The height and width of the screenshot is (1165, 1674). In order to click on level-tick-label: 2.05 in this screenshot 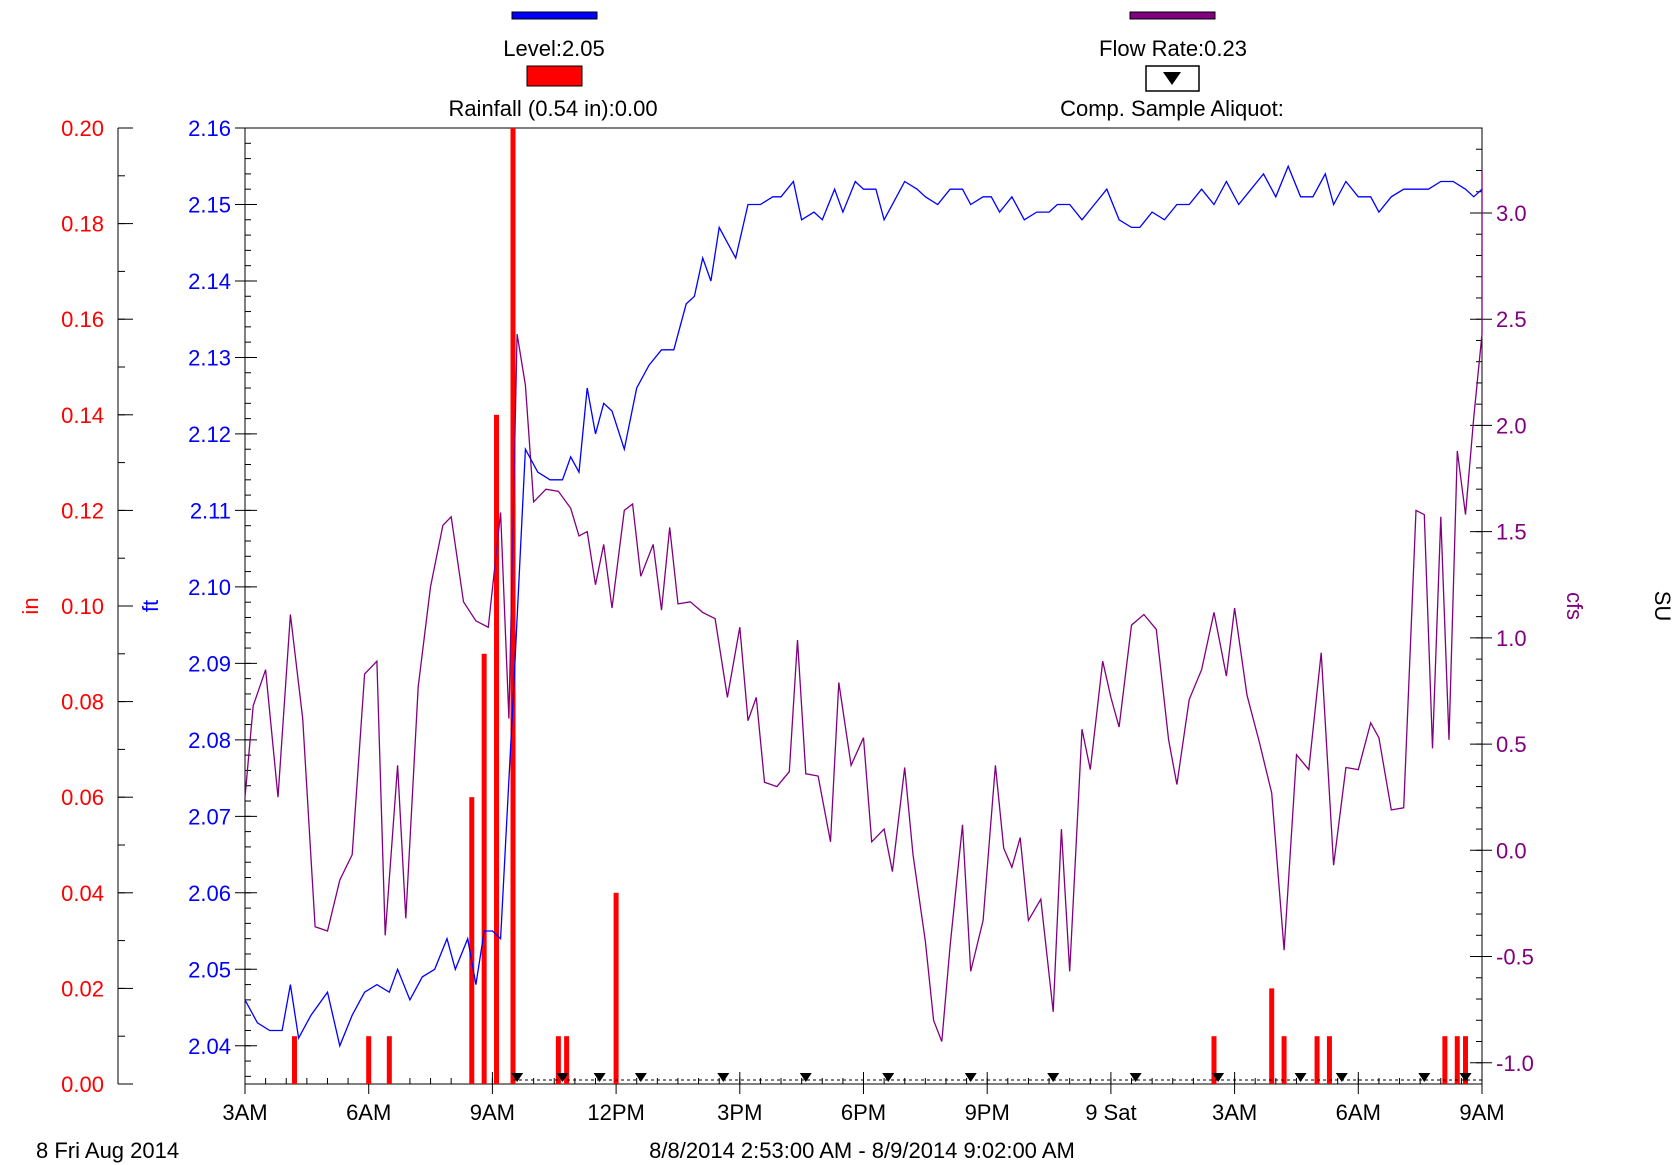, I will do `click(209, 969)`.